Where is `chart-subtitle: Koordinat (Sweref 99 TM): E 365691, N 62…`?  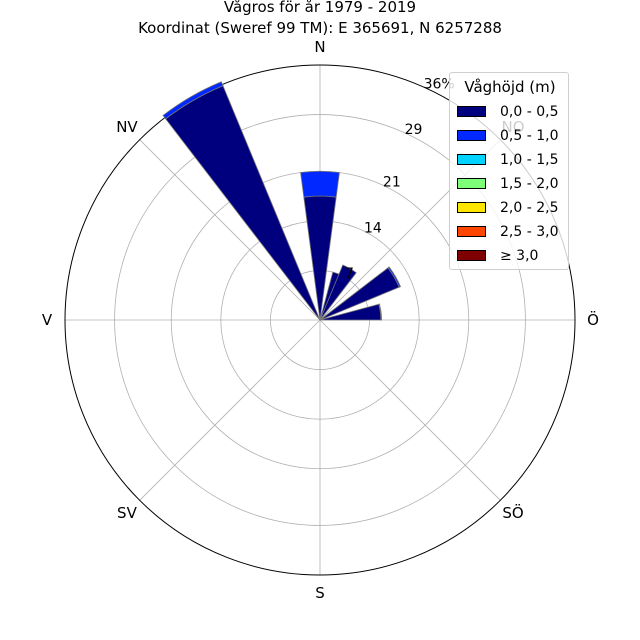
chart-subtitle: Koordinat (Sweref 99 TM): E 365691, N 62… is located at coordinates (320, 28).